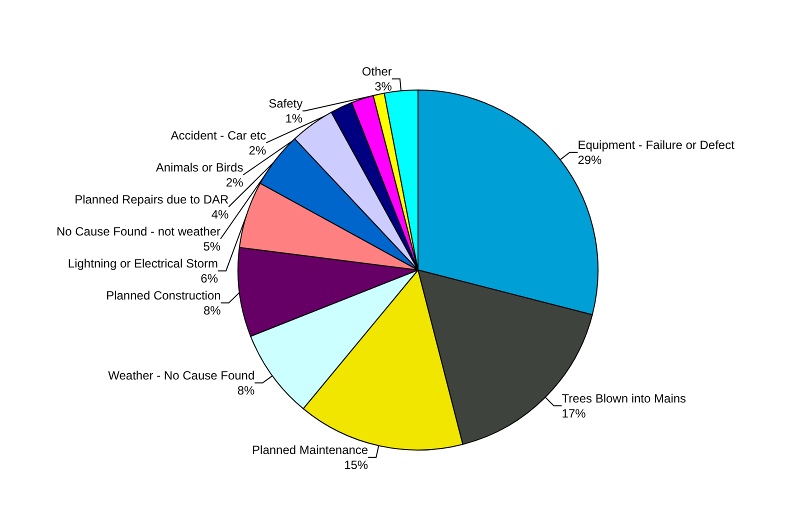  What do you see at coordinates (181, 375) in the screenshot?
I see `slice-label: Weather - No Cause Found` at bounding box center [181, 375].